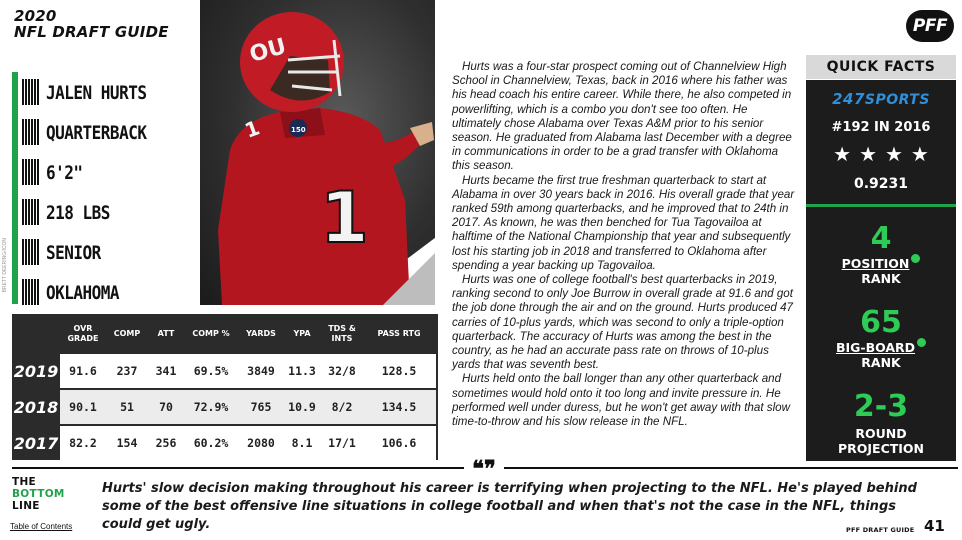  Describe the element at coordinates (881, 205) in the screenshot. I see `quick-facts-divider` at that location.